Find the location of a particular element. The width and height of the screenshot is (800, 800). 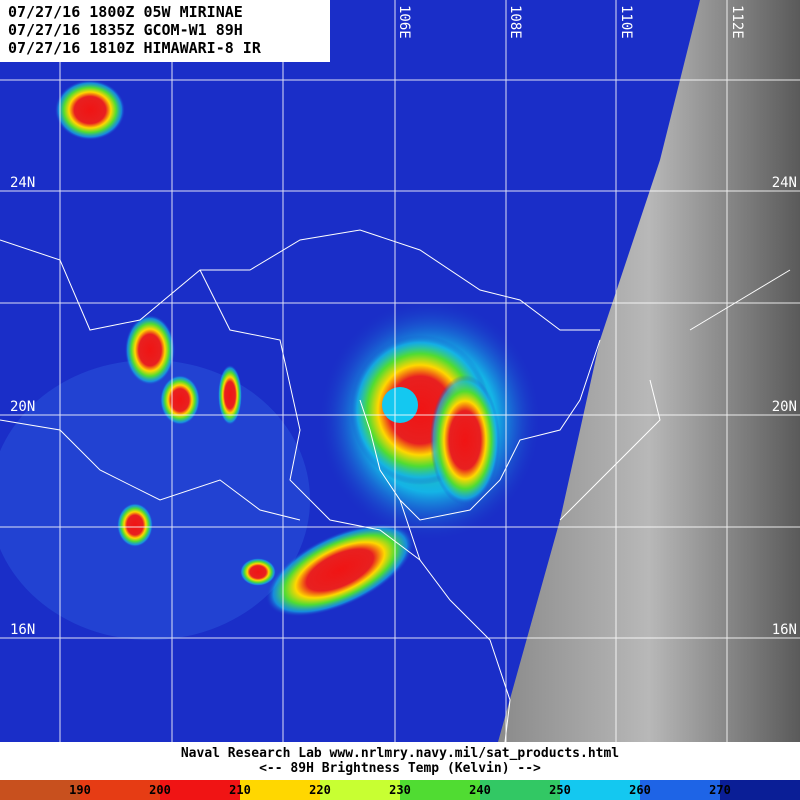

colorbar-label: 270 is located at coordinates (720, 790).